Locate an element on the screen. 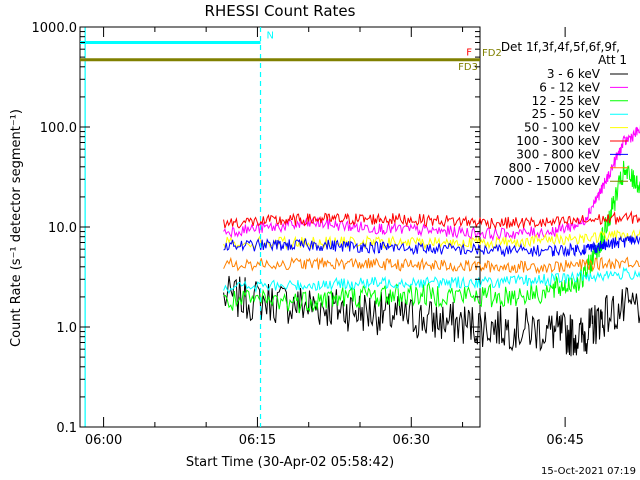 The height and width of the screenshot is (480, 640). legend-entry: 100 - 300 keV is located at coordinates (558, 141).